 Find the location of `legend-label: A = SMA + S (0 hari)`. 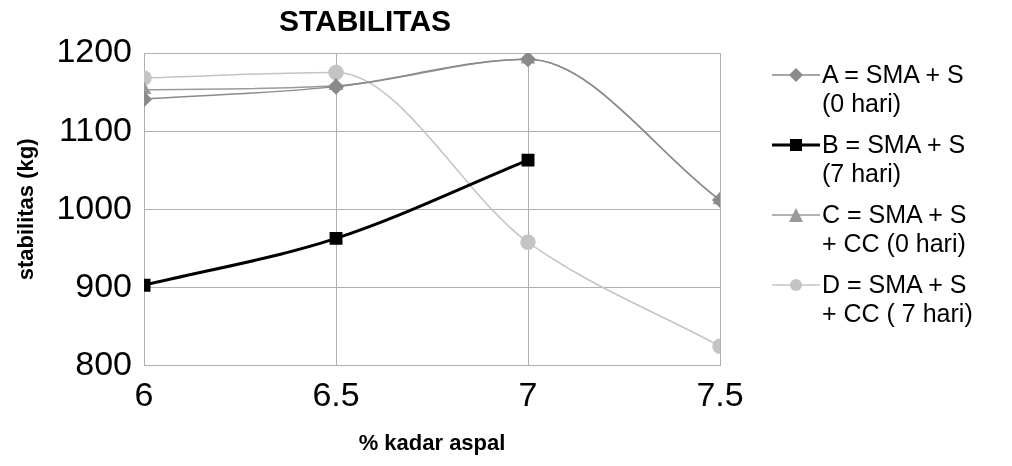

legend-label: A = SMA + S (0 hari) is located at coordinates (893, 89).